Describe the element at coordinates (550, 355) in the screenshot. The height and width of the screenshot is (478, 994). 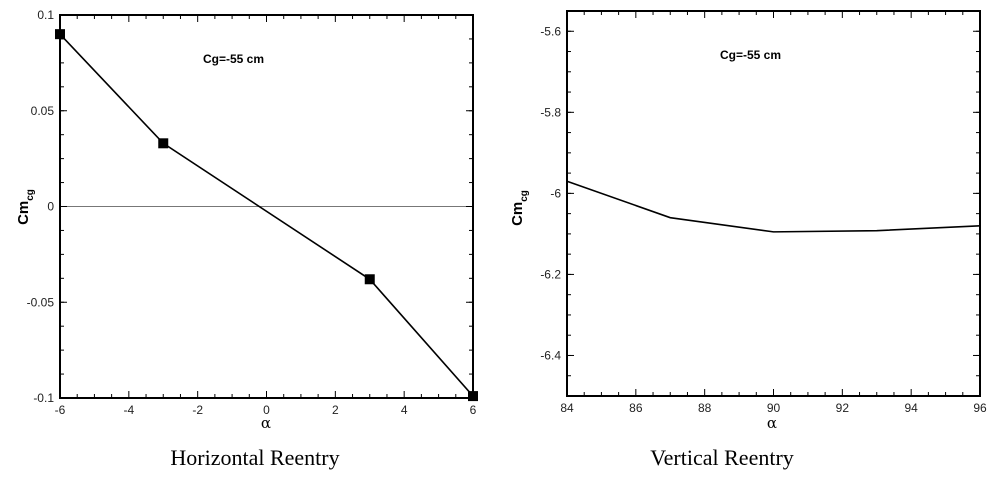
I see `y-tick-label: -6.4` at that location.